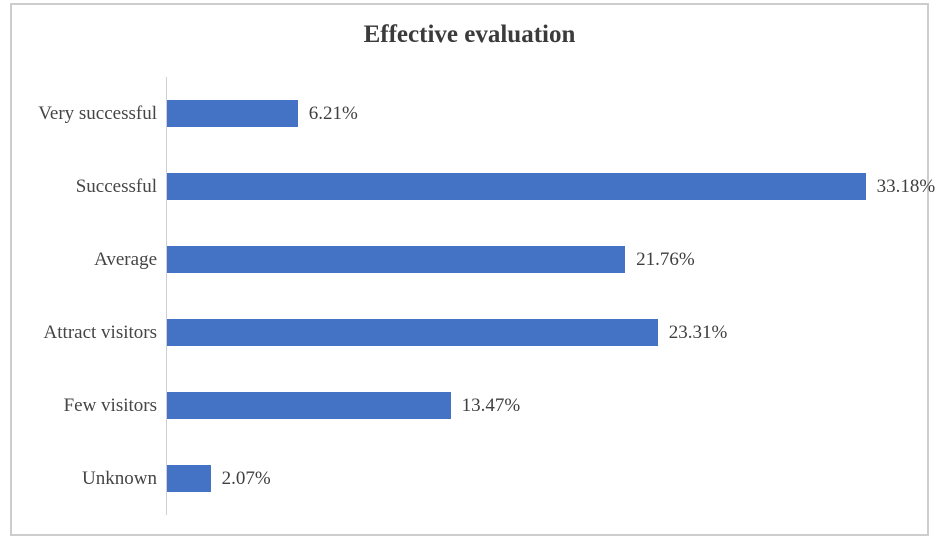 This screenshot has width=939, height=544. I want to click on chart-row: Very successful 6.21%, so click(468, 113).